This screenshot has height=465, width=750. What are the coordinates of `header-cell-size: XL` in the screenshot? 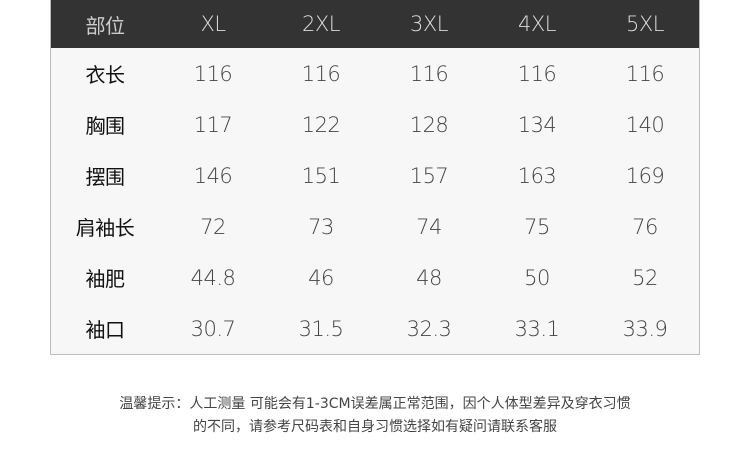 It's located at (213, 24).